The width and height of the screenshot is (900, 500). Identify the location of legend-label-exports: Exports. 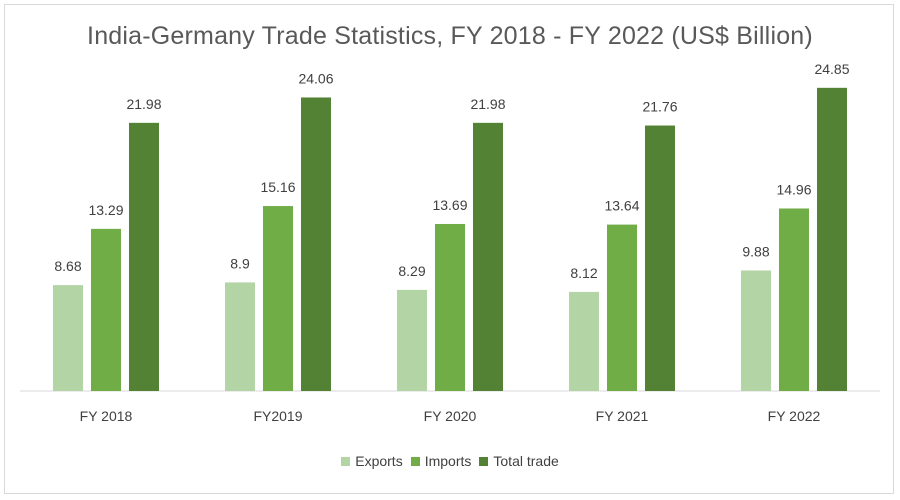
(379, 461).